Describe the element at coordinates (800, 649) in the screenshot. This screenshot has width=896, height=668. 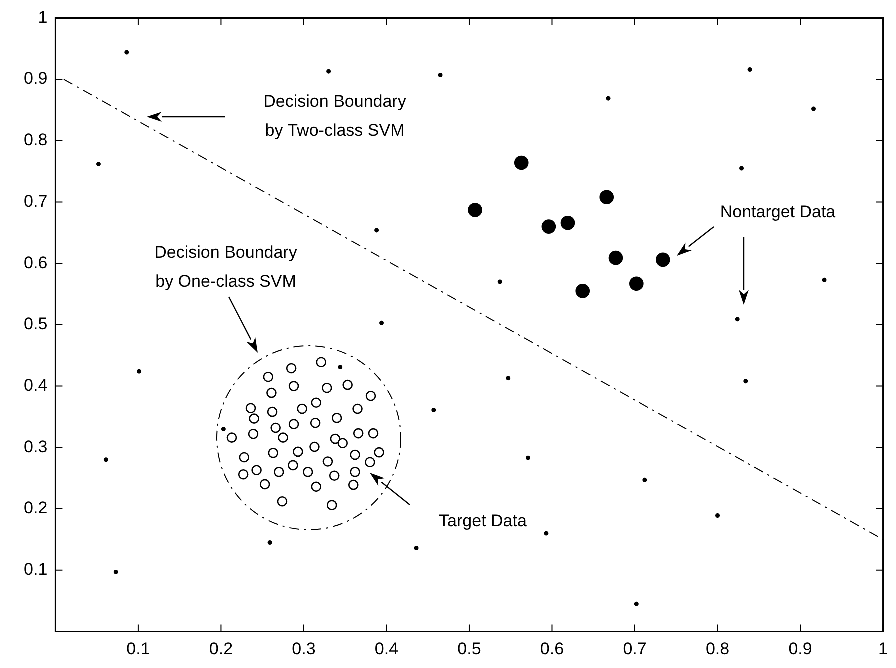
I see `x-tick-label: 0.9` at that location.